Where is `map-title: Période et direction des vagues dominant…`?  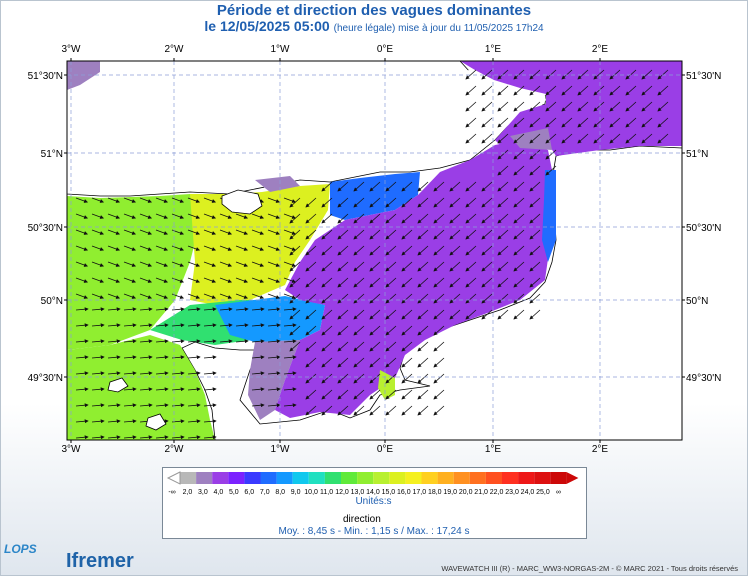
map-title: Période et direction des vagues dominant… is located at coordinates (374, 10).